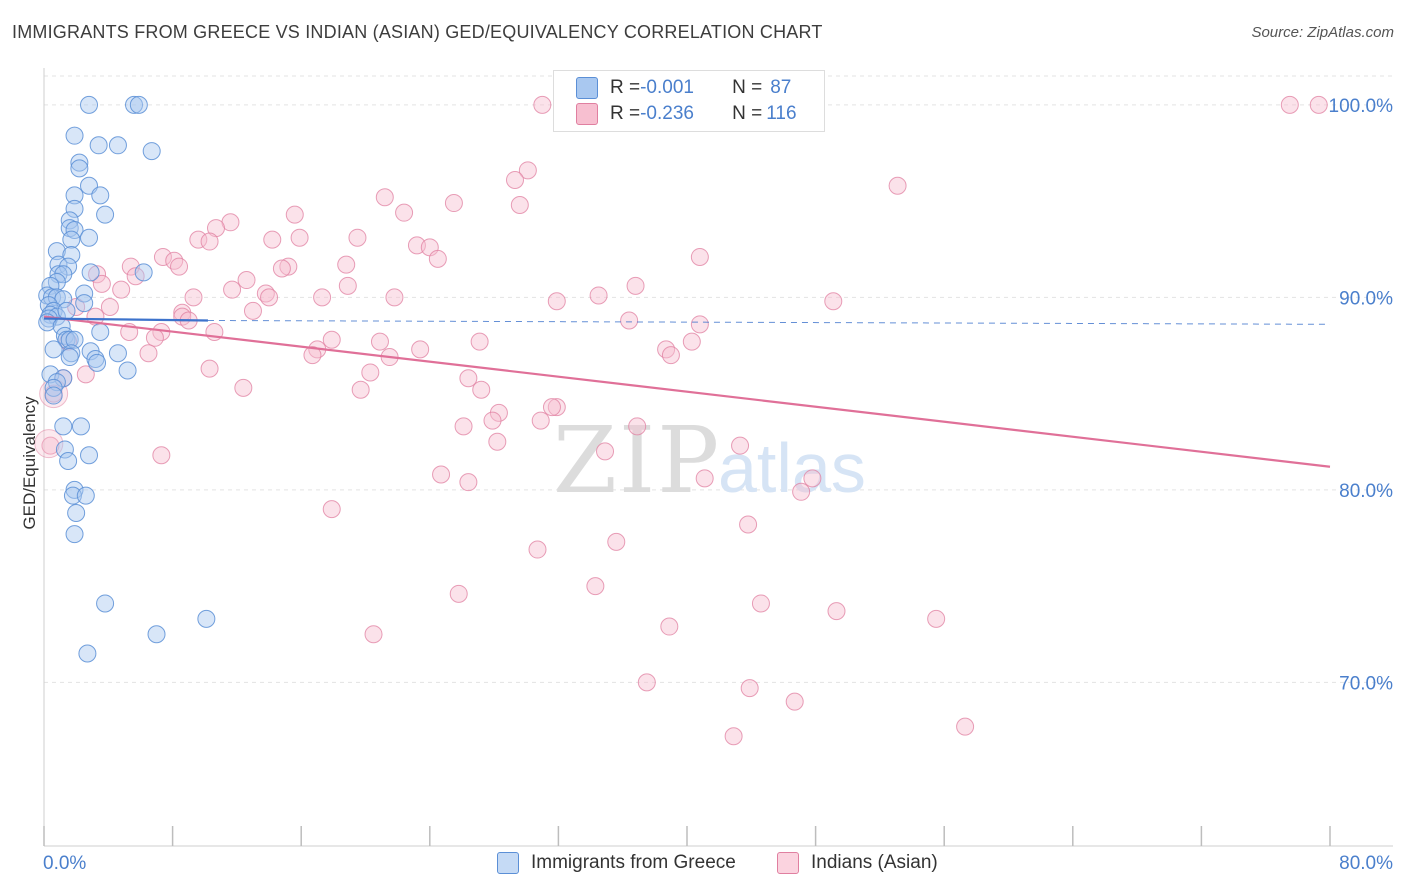  What do you see at coordinates (747, 87) in the screenshot?
I see `stats-n-label: N =` at bounding box center [747, 87].